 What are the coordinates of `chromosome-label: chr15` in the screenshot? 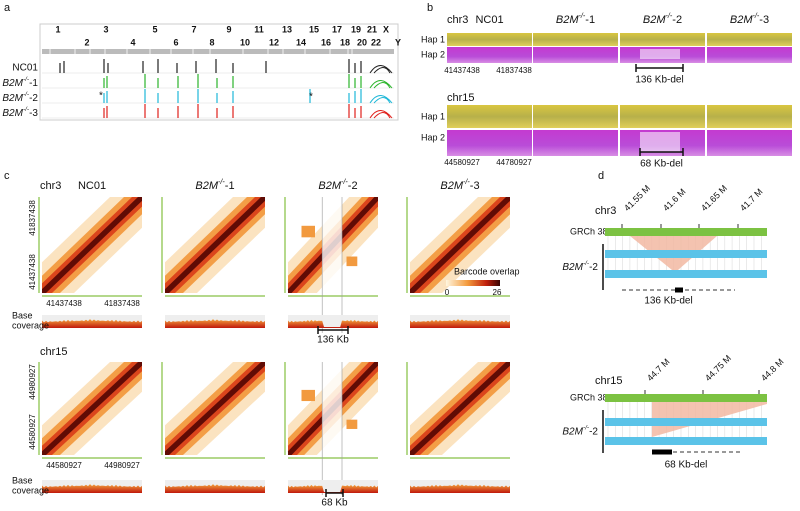 It's located at (461, 98).